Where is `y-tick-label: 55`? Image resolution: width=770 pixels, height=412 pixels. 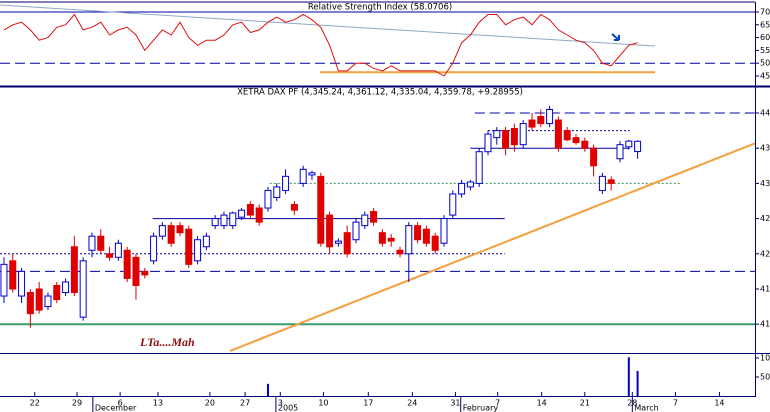
y-tick-label: 55 is located at coordinates (765, 50).